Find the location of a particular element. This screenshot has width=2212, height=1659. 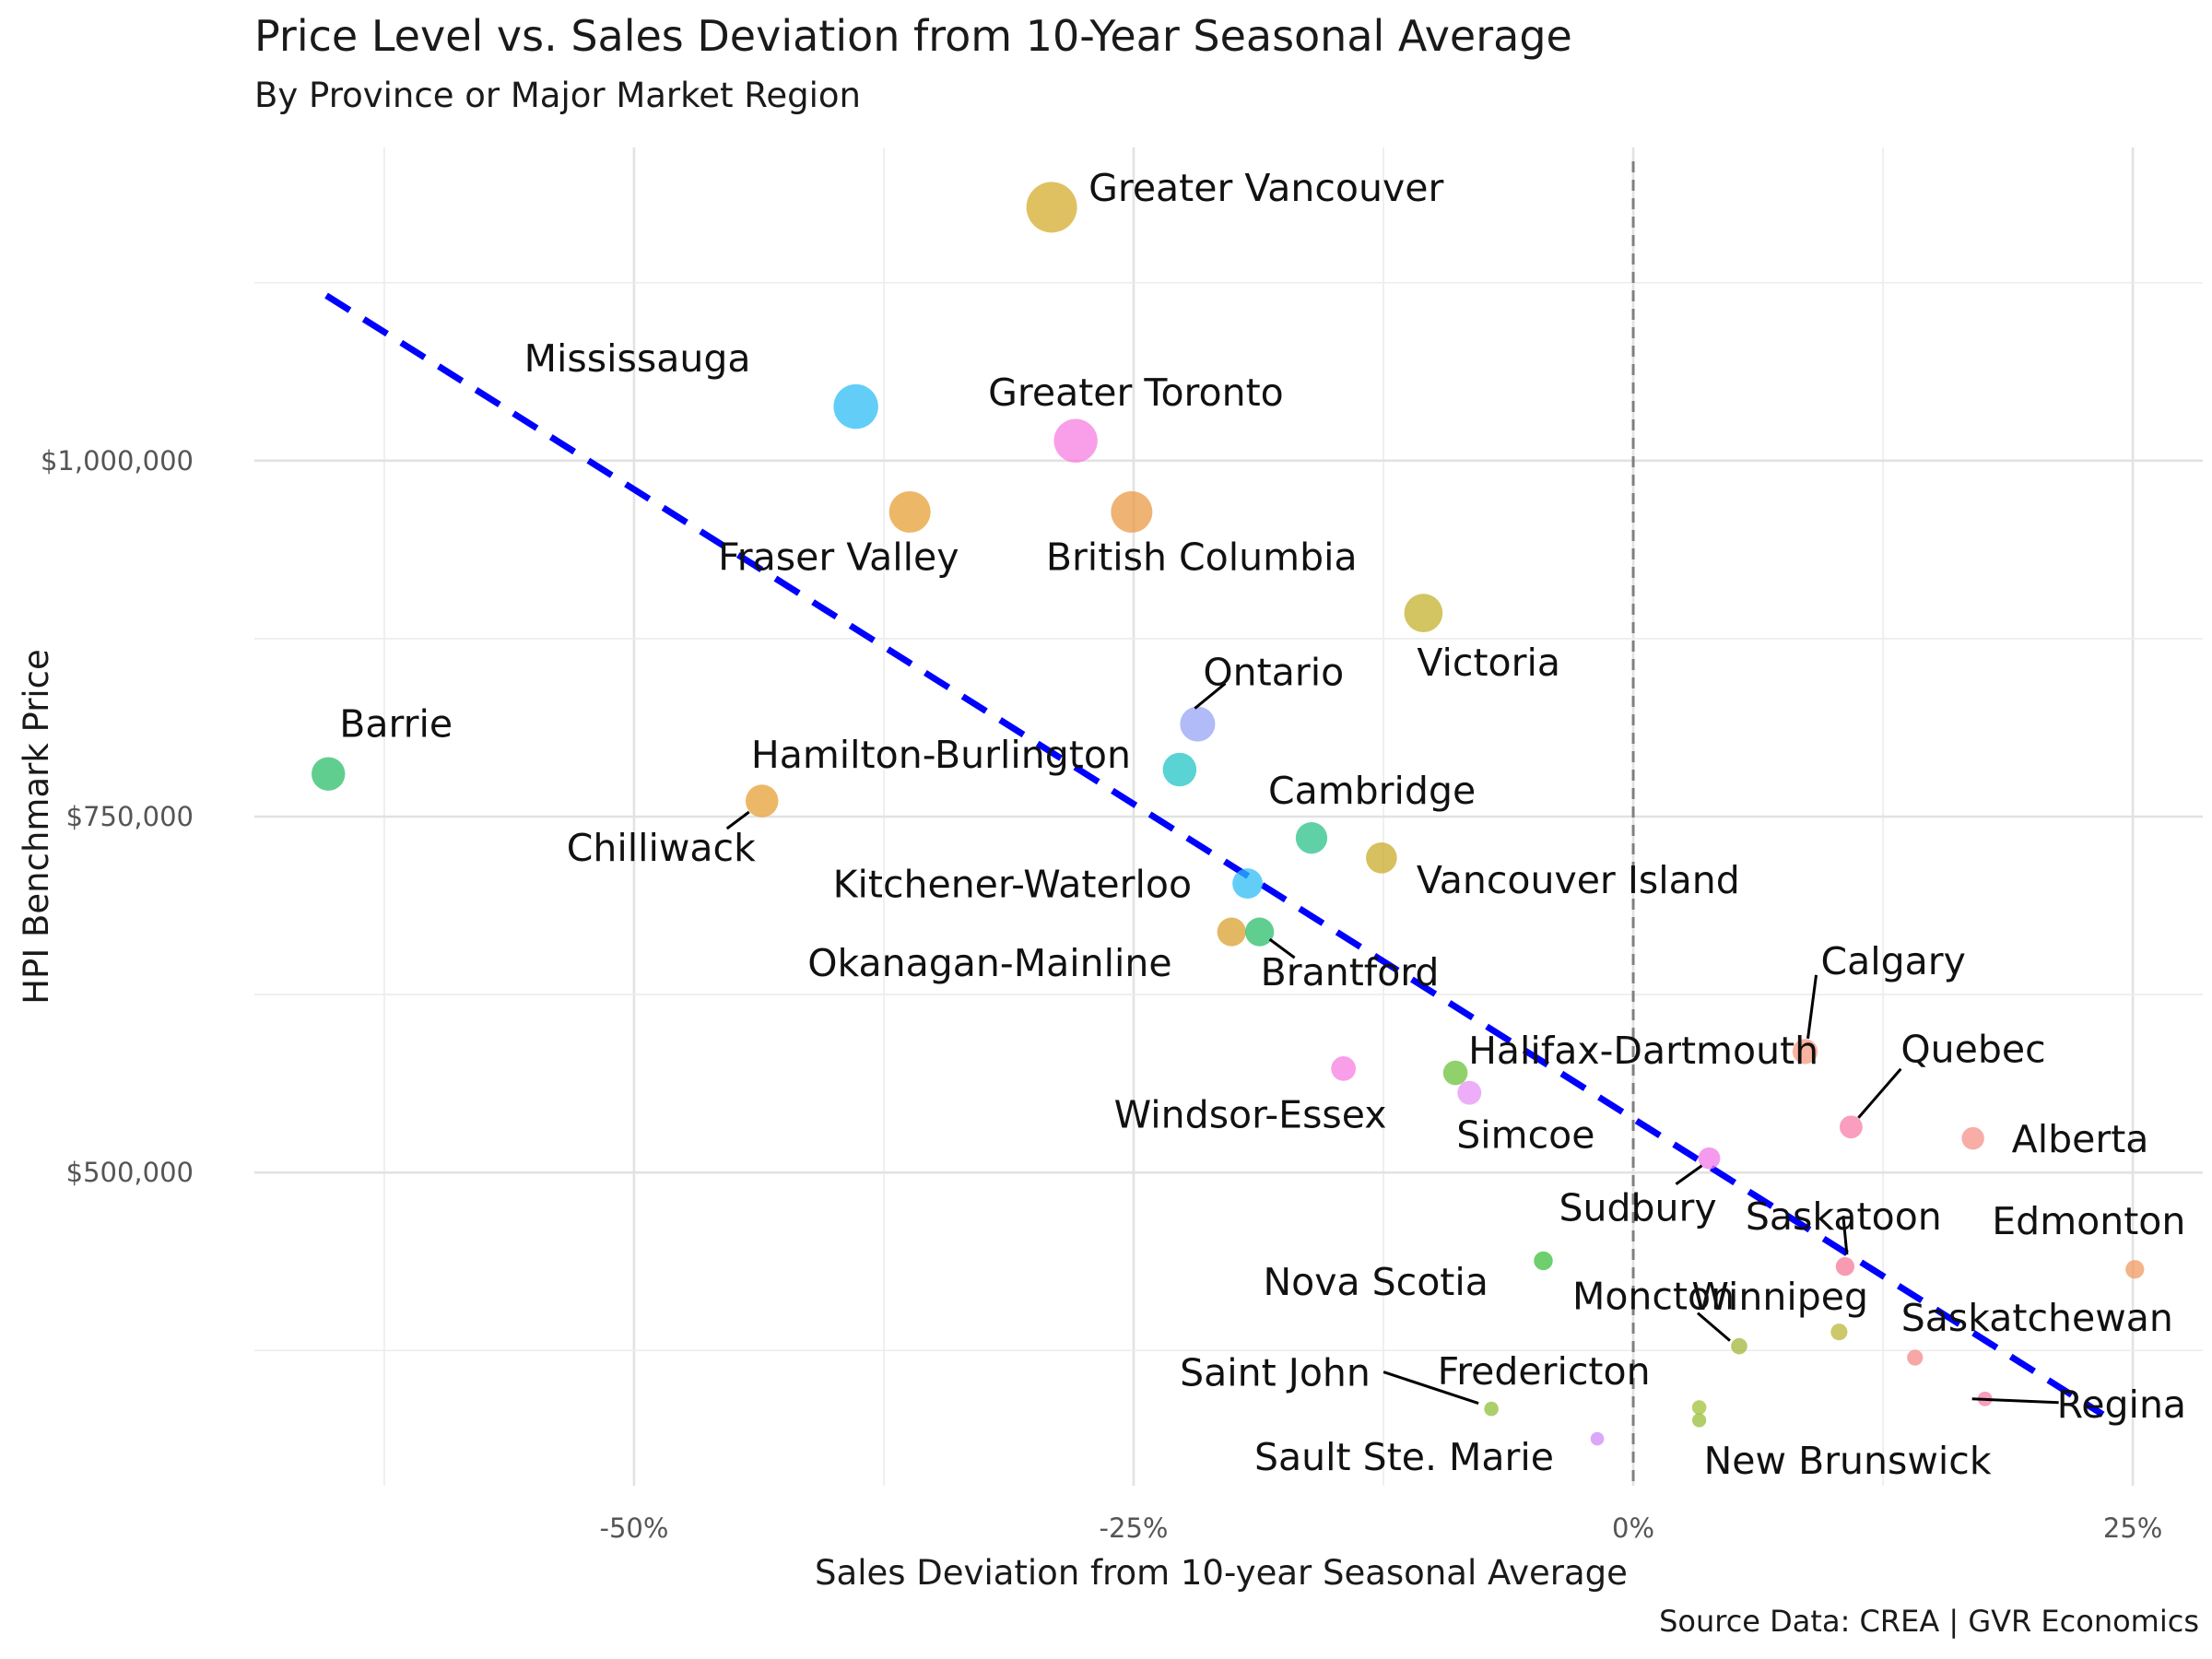

point-label-saskatchewan: Saskatchewan is located at coordinates (2037, 1318).